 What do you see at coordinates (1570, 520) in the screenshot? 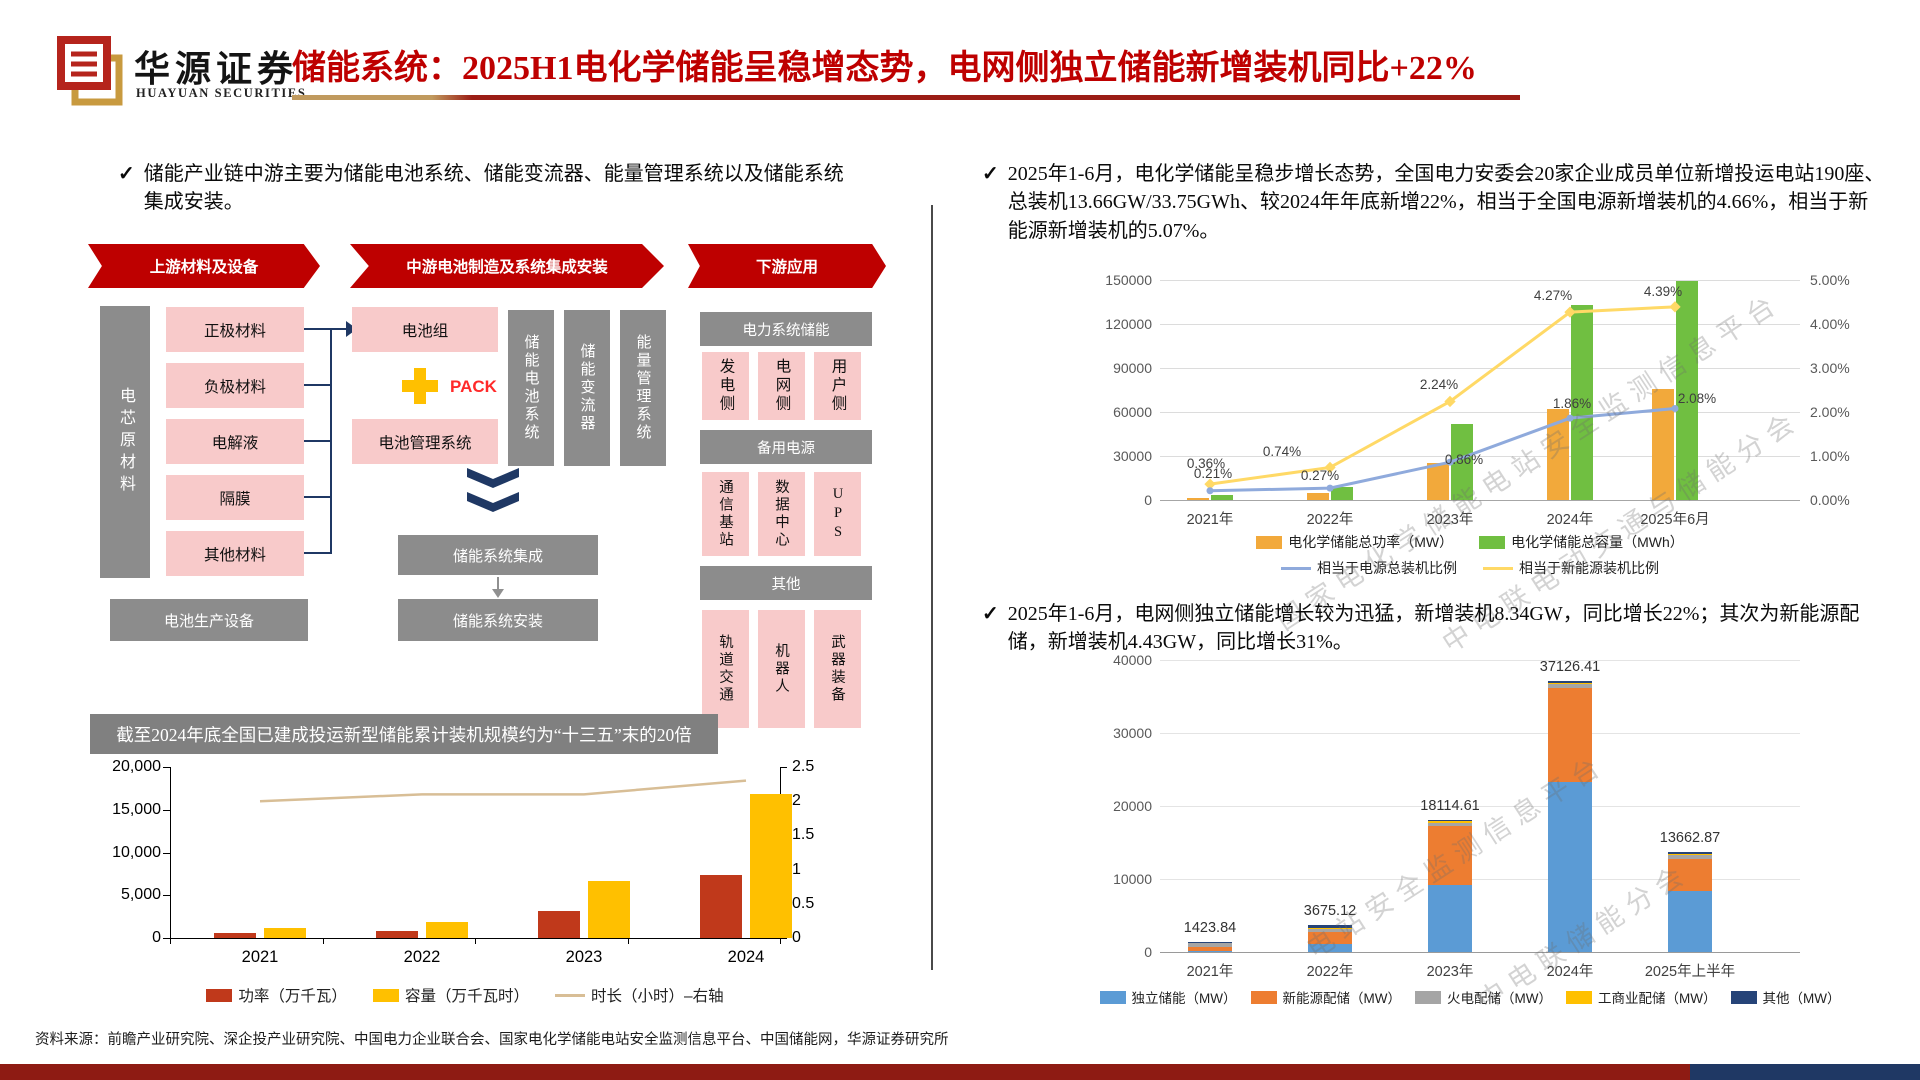
I see `axis-label: 2024年` at bounding box center [1570, 520].